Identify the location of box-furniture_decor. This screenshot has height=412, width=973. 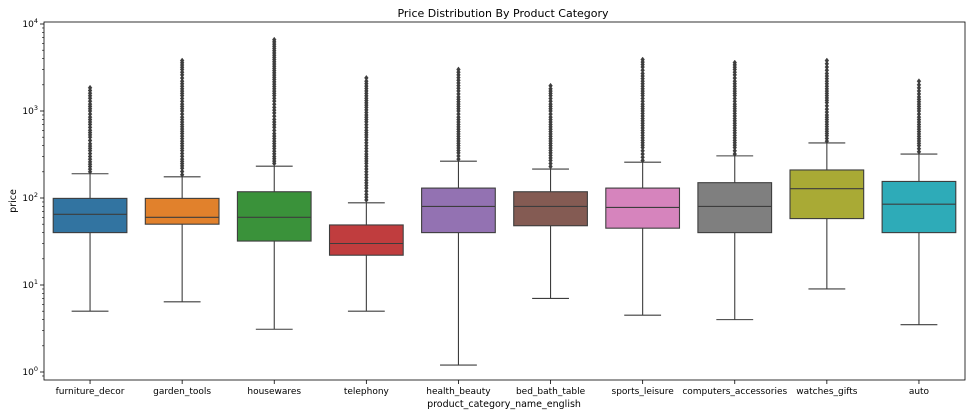
(90, 198).